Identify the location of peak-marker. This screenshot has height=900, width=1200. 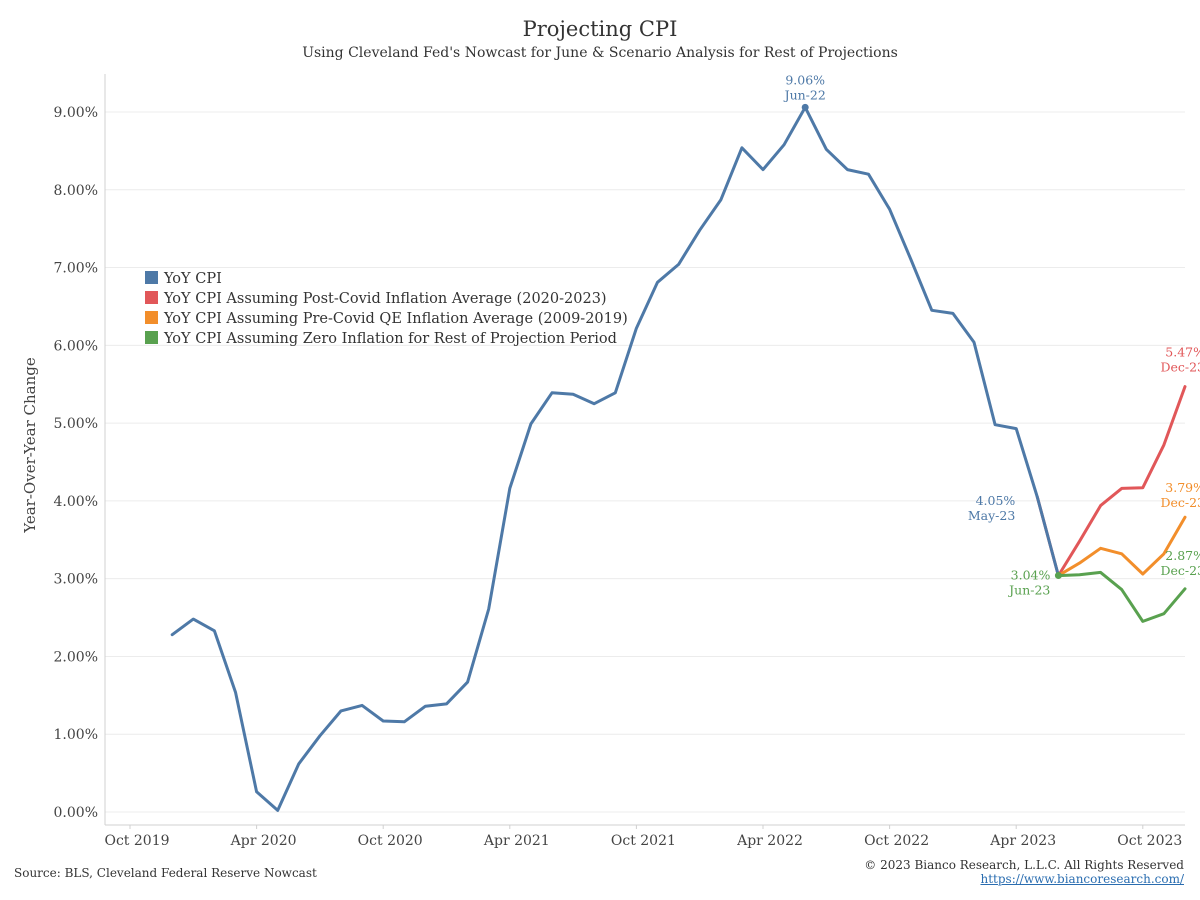
(805, 107).